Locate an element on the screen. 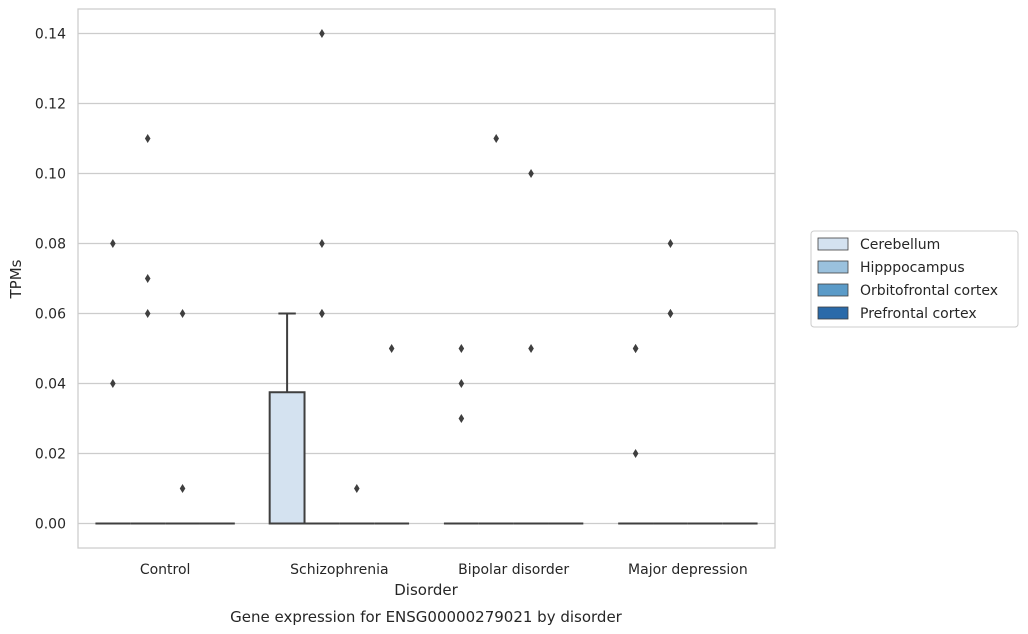 Image resolution: width=1028 pixels, height=634 pixels. x-tick-label: Major depression is located at coordinates (688, 570).